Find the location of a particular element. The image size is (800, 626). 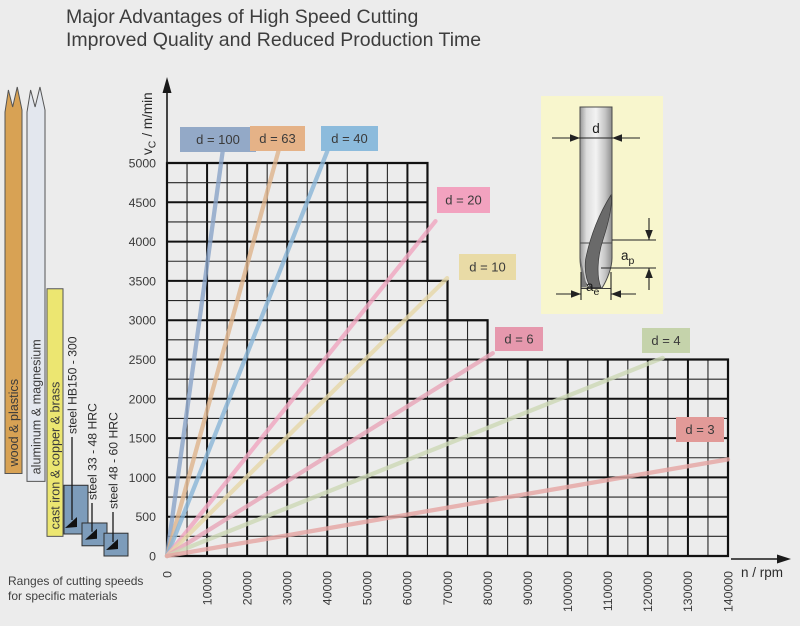

x-tick-label: 70000 is located at coordinates (448, 588).